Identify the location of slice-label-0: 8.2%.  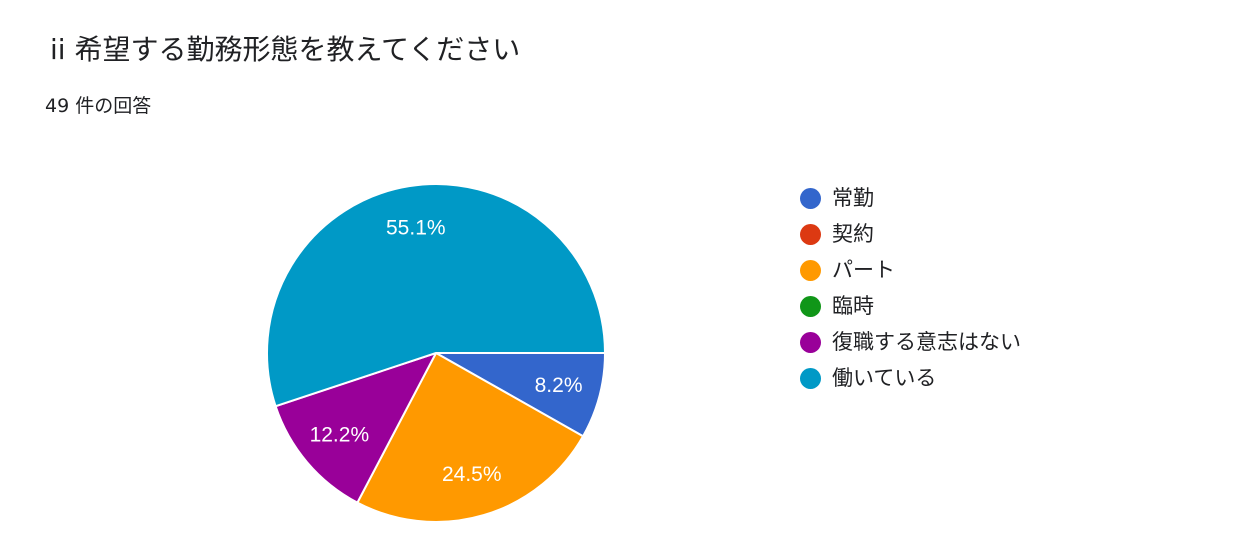
(559, 385).